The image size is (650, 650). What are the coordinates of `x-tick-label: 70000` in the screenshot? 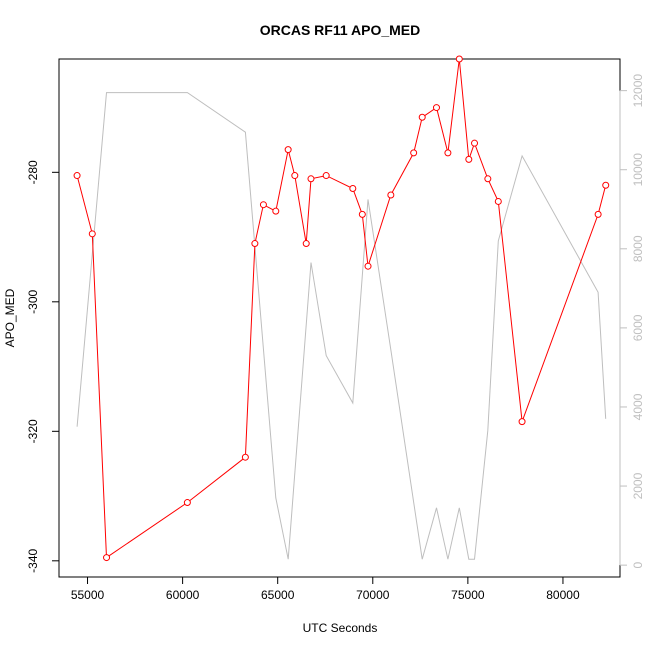 It's located at (373, 595).